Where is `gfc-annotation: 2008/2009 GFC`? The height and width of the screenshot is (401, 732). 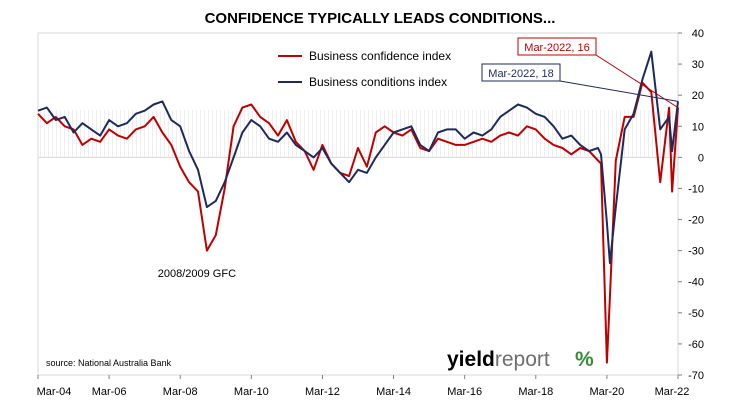
gfc-annotation: 2008/2009 GFC is located at coordinates (197, 274).